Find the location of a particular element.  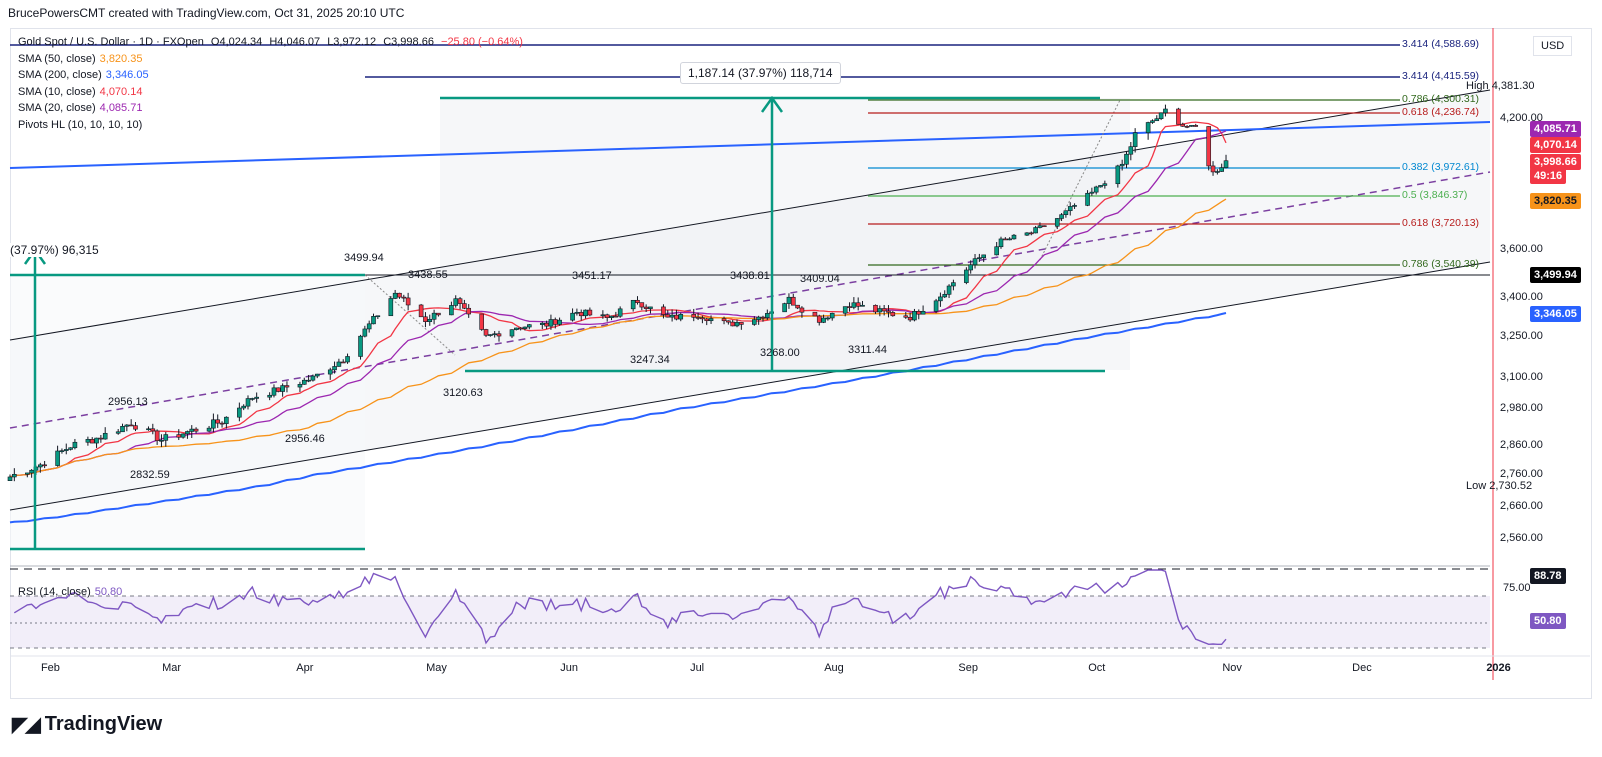

price-tick-label: 2,980.00 is located at coordinates (1521, 408).